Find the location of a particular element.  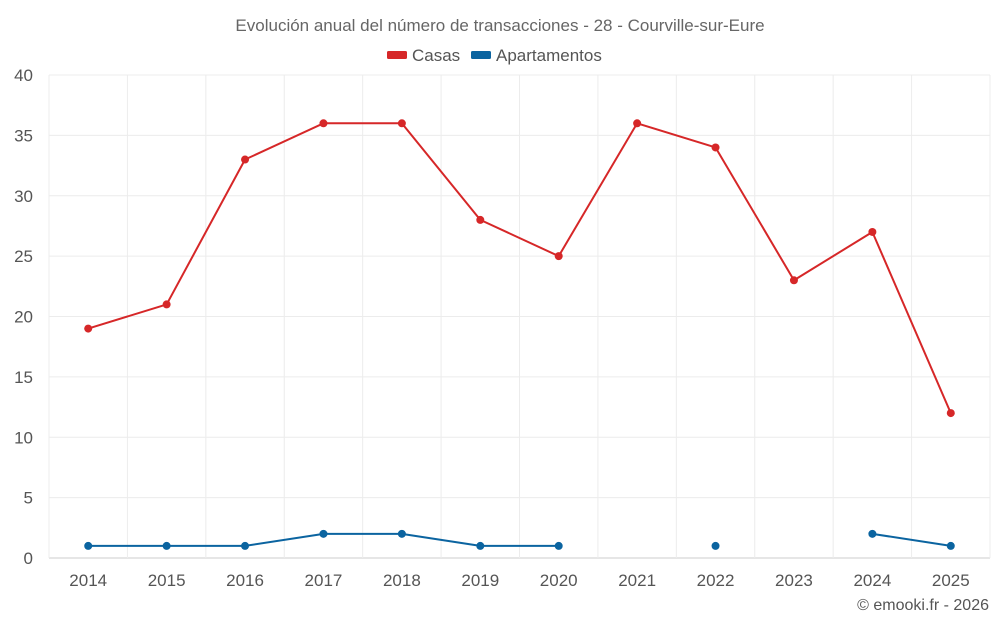

x-tick-label: 2020 is located at coordinates (559, 580).